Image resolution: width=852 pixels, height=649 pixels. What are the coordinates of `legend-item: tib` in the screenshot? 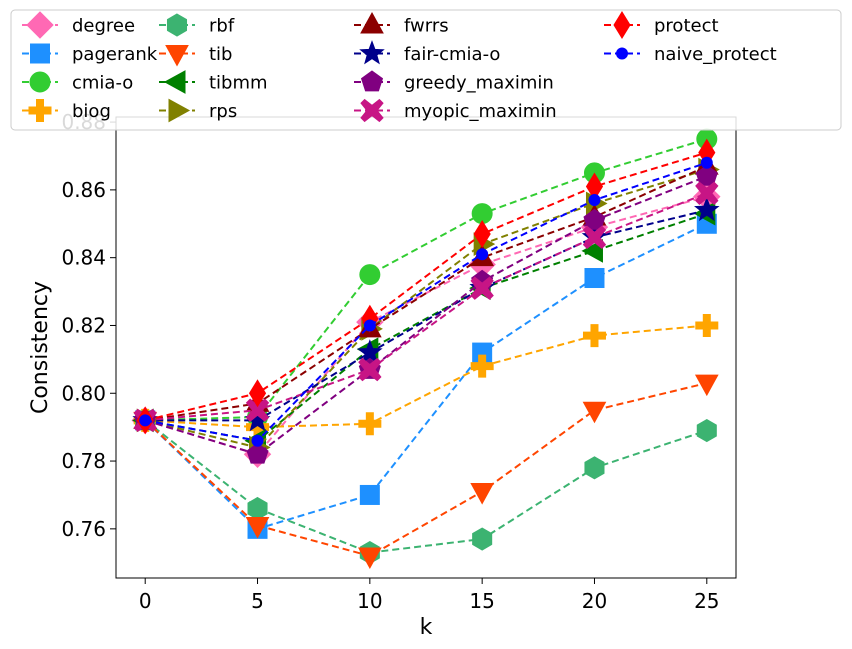 It's located at (195, 55).